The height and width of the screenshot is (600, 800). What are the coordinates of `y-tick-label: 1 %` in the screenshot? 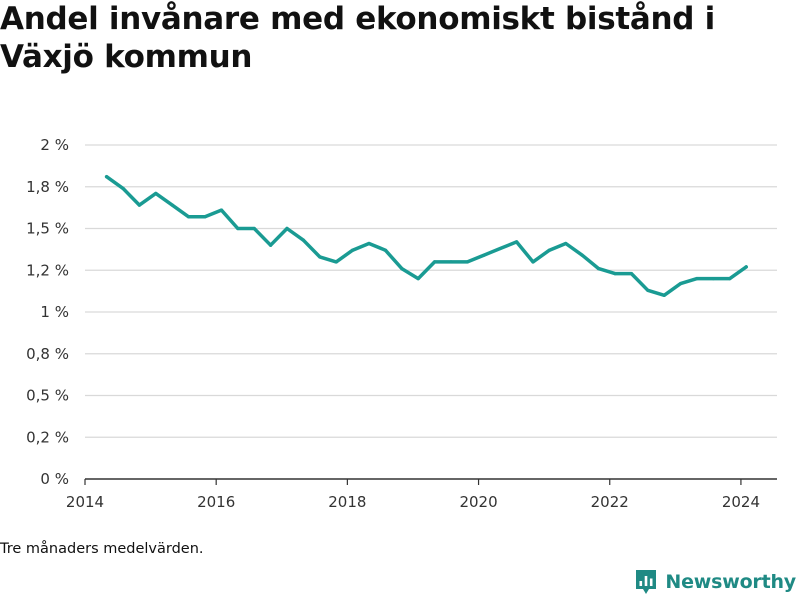 It's located at (54, 312).